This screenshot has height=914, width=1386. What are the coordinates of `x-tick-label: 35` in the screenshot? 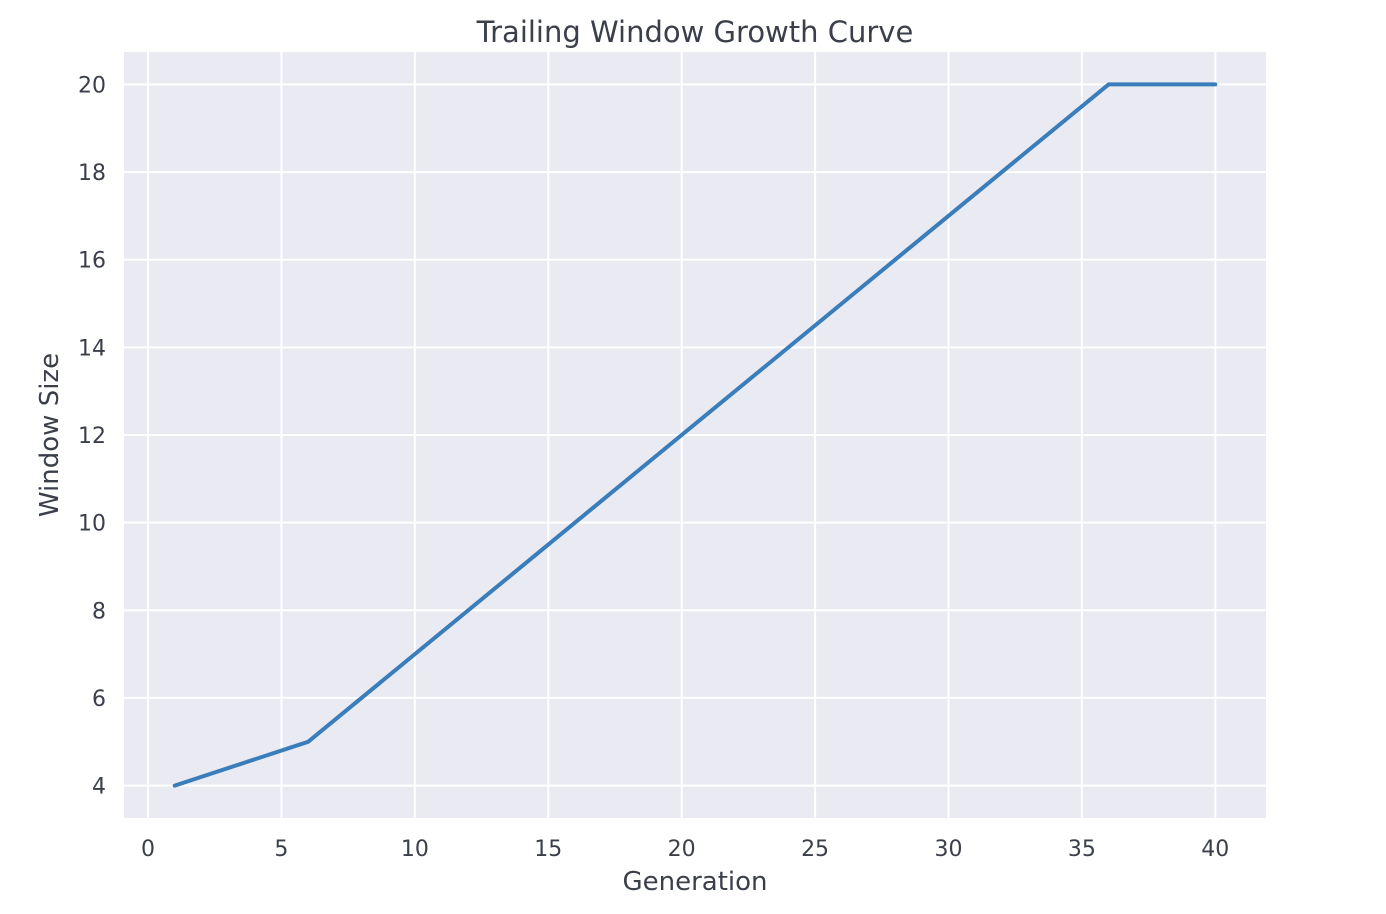 It's located at (1082, 849).